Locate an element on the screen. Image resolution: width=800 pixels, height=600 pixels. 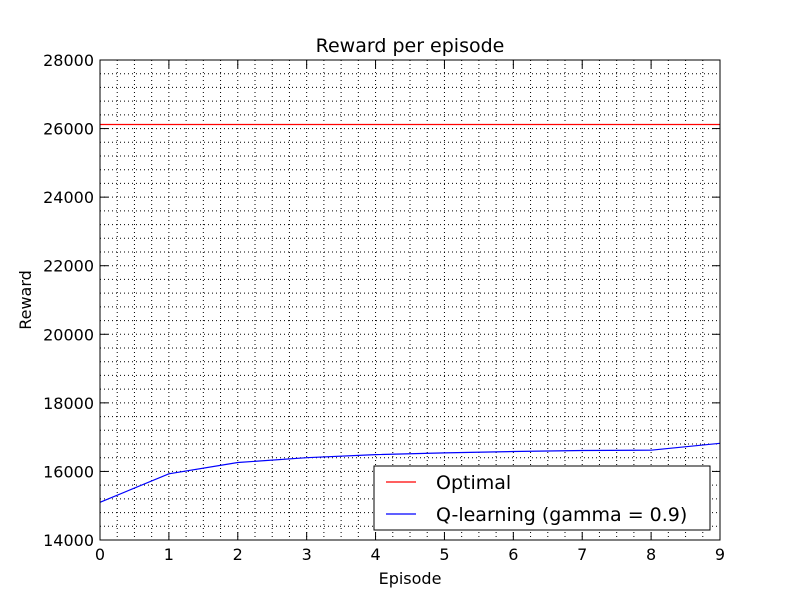
legend: Optimal Q-learning (gamma = 0.9) is located at coordinates (542, 498).